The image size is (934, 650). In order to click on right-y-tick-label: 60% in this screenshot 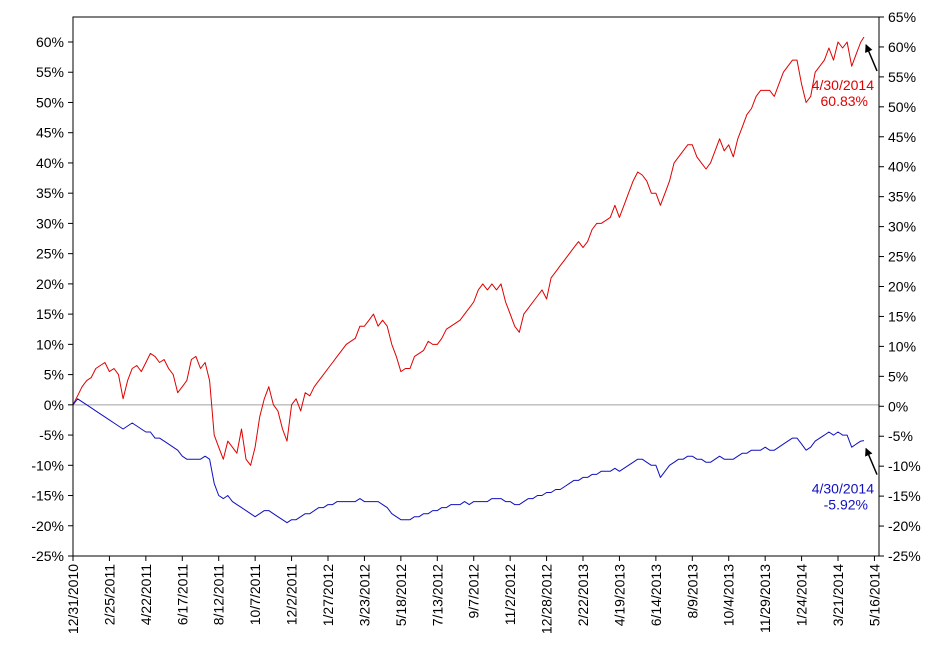, I will do `click(902, 47)`.